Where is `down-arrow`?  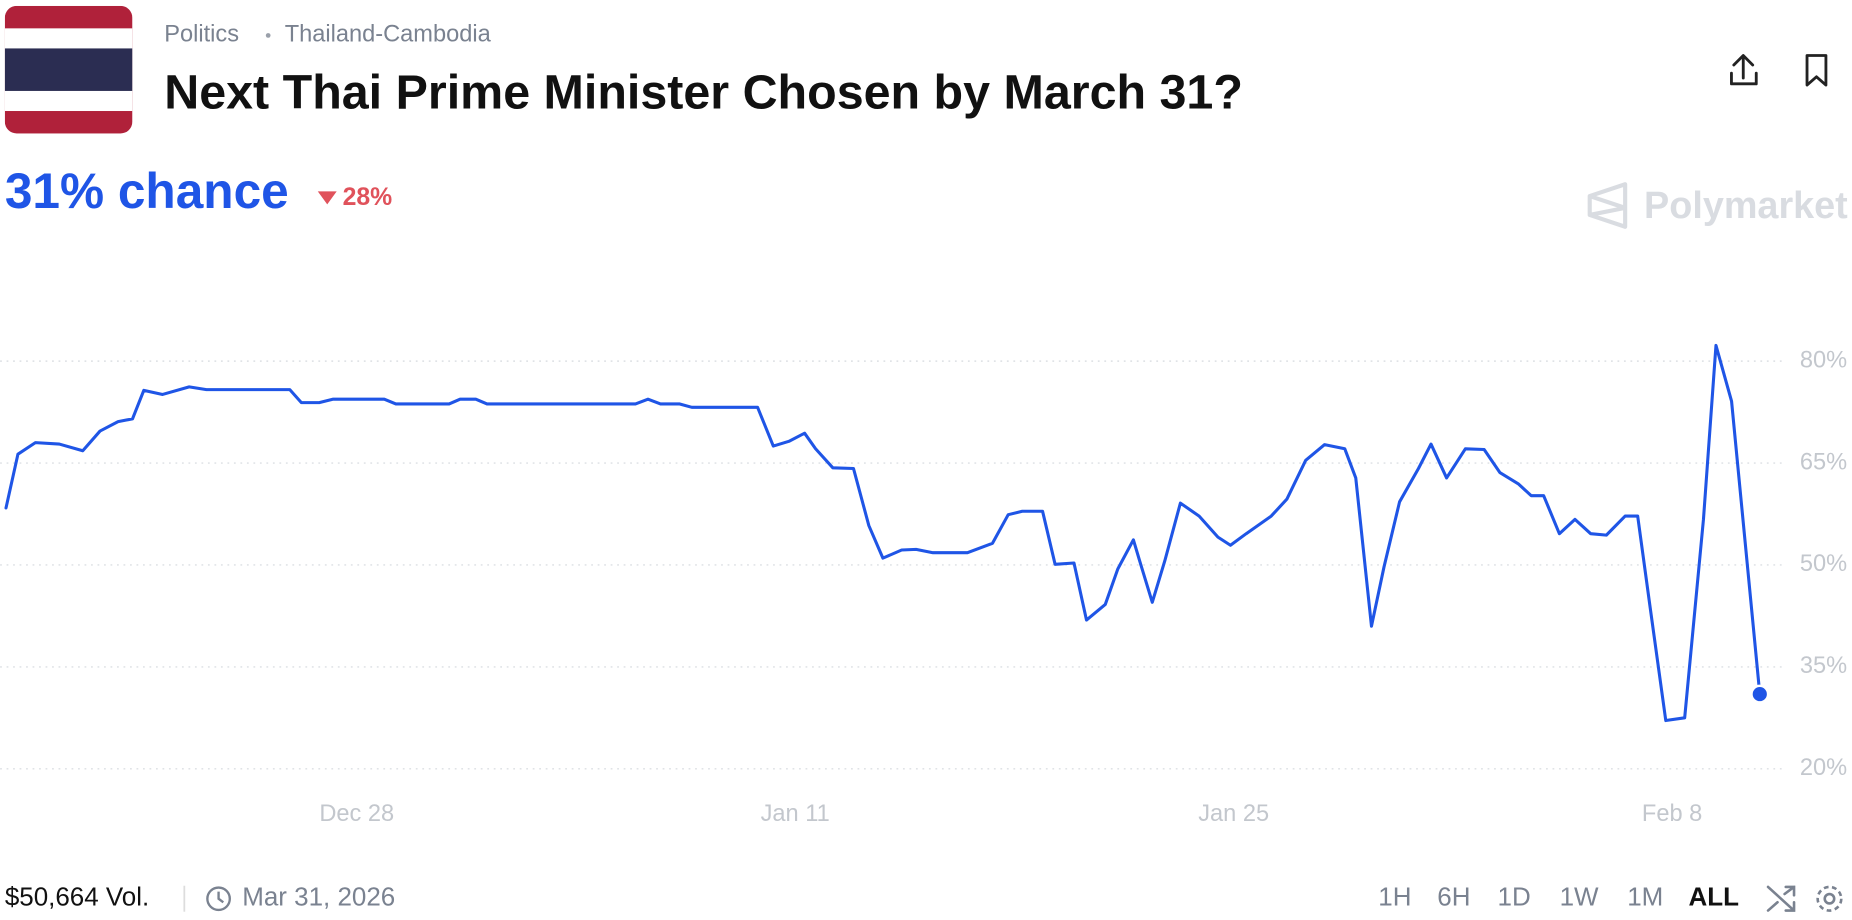
down-arrow is located at coordinates (327, 198).